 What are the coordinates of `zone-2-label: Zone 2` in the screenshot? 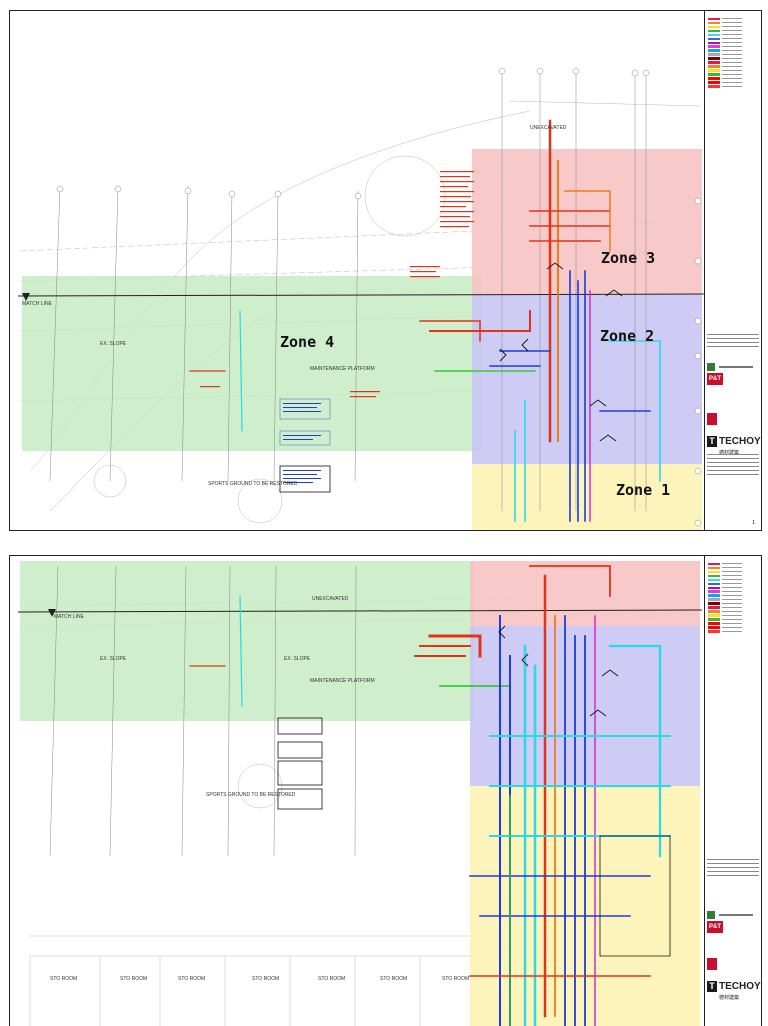 It's located at (627, 336).